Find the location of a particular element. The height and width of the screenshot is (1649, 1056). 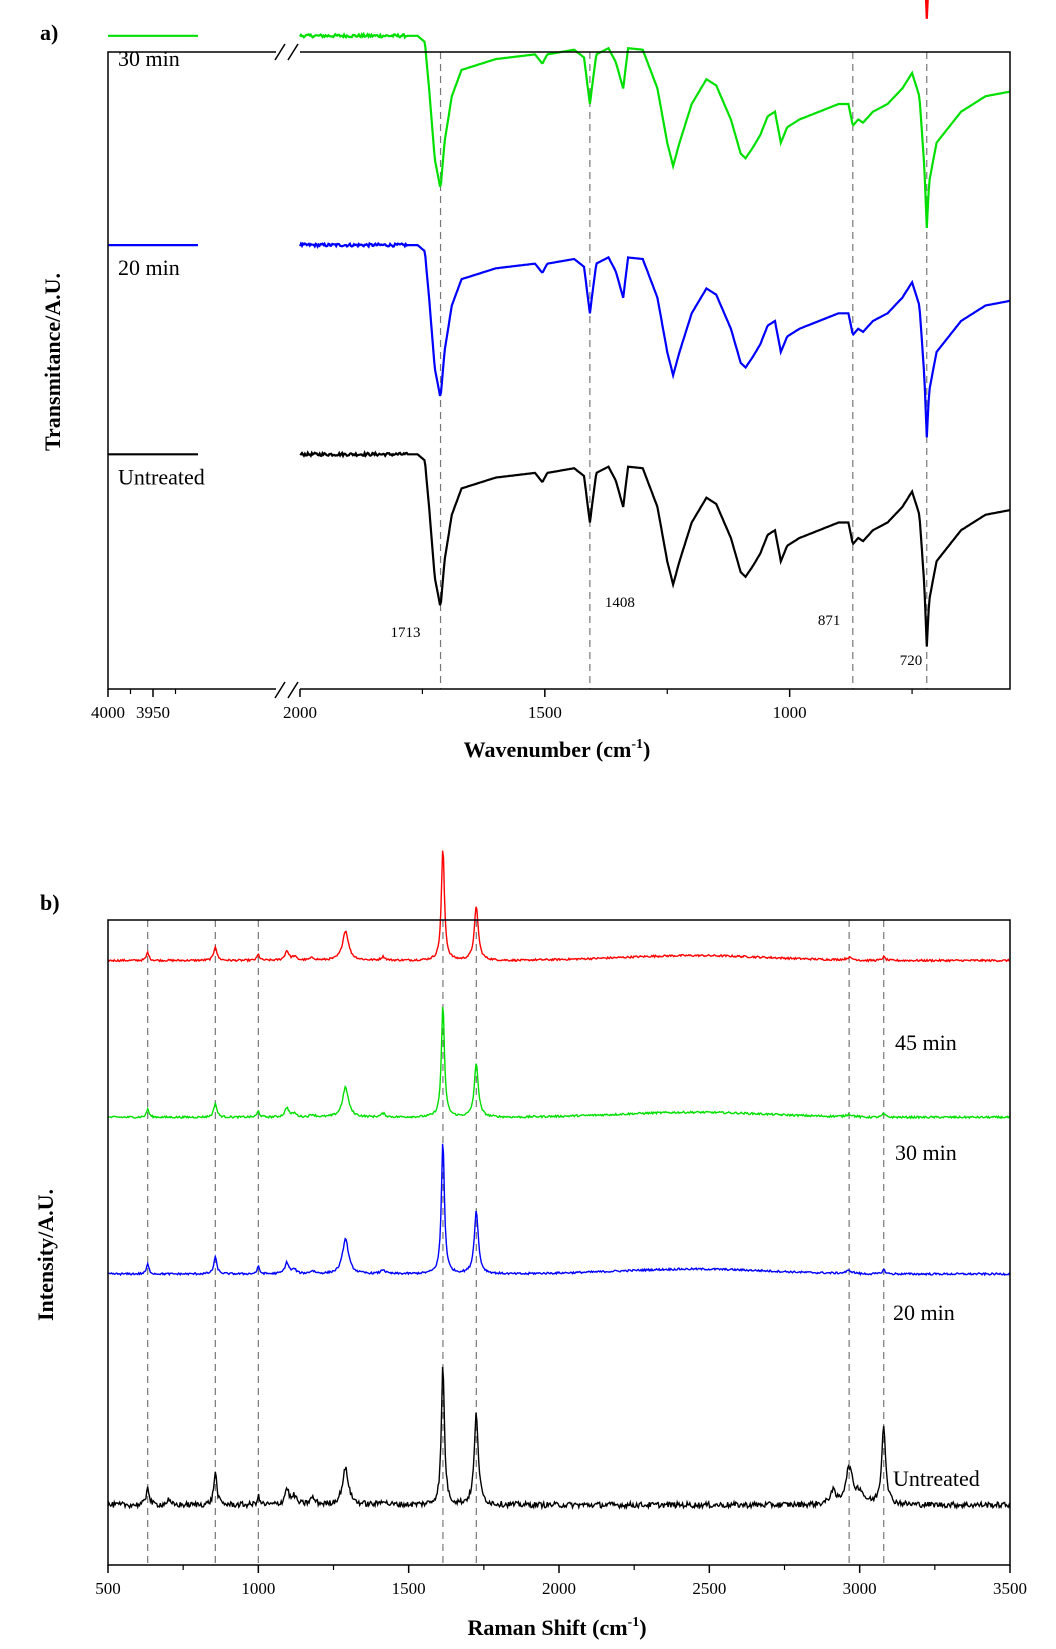

panel-b-label: b) is located at coordinates (50, 902).